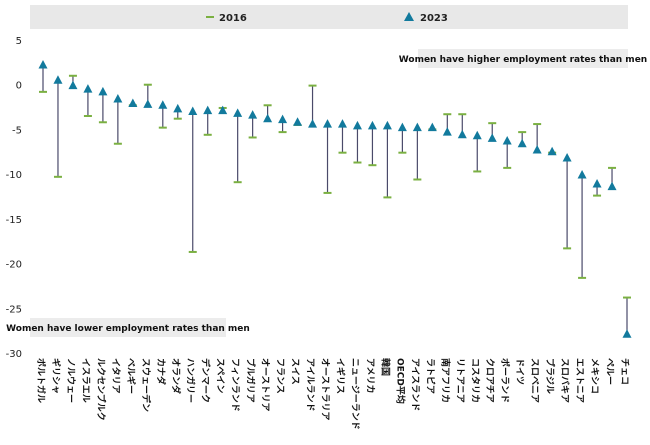 The width and height of the screenshot is (650, 445). Describe the element at coordinates (19, 86) in the screenshot. I see `y-tick-label: 0` at that location.